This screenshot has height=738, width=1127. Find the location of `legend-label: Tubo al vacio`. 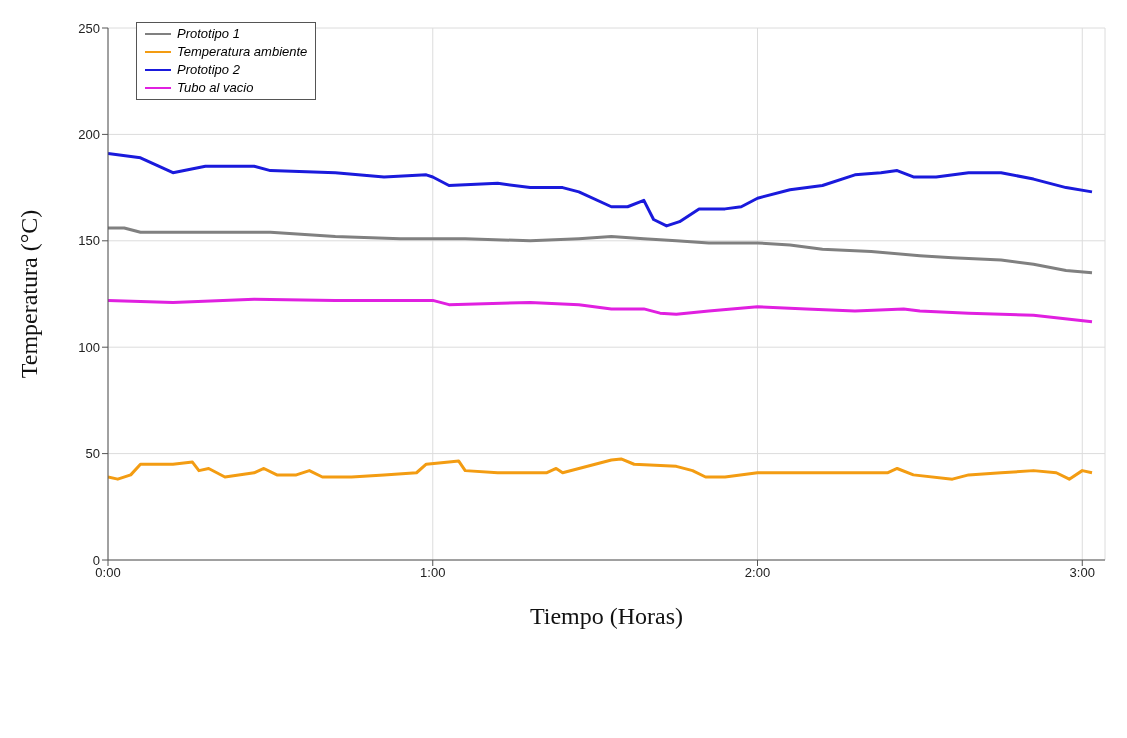

legend-label: Tubo al vacio is located at coordinates (215, 88).